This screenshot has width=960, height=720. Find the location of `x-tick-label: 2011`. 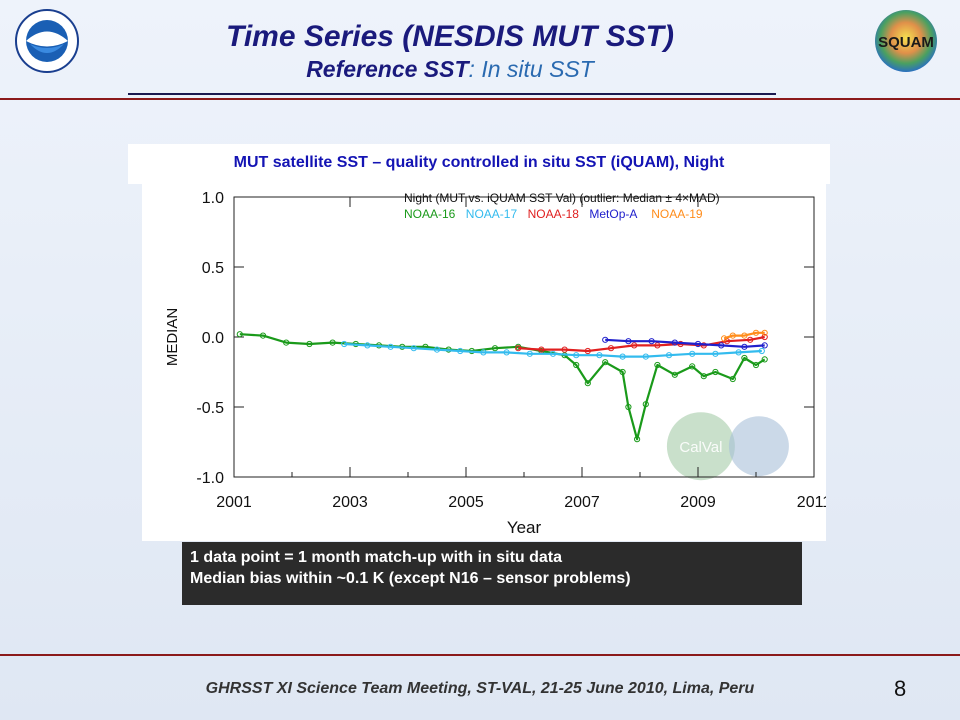

x-tick-label: 2011 is located at coordinates (811, 502).